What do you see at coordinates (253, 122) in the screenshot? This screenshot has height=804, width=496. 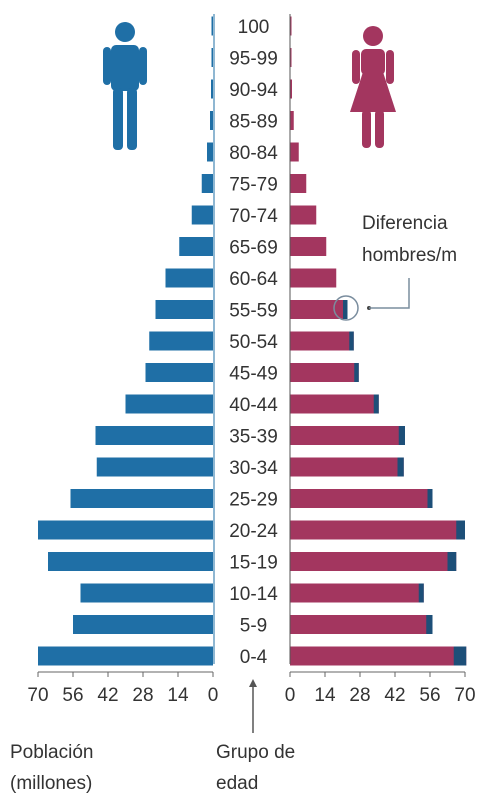 I see `age-group-label: 85-89` at bounding box center [253, 122].